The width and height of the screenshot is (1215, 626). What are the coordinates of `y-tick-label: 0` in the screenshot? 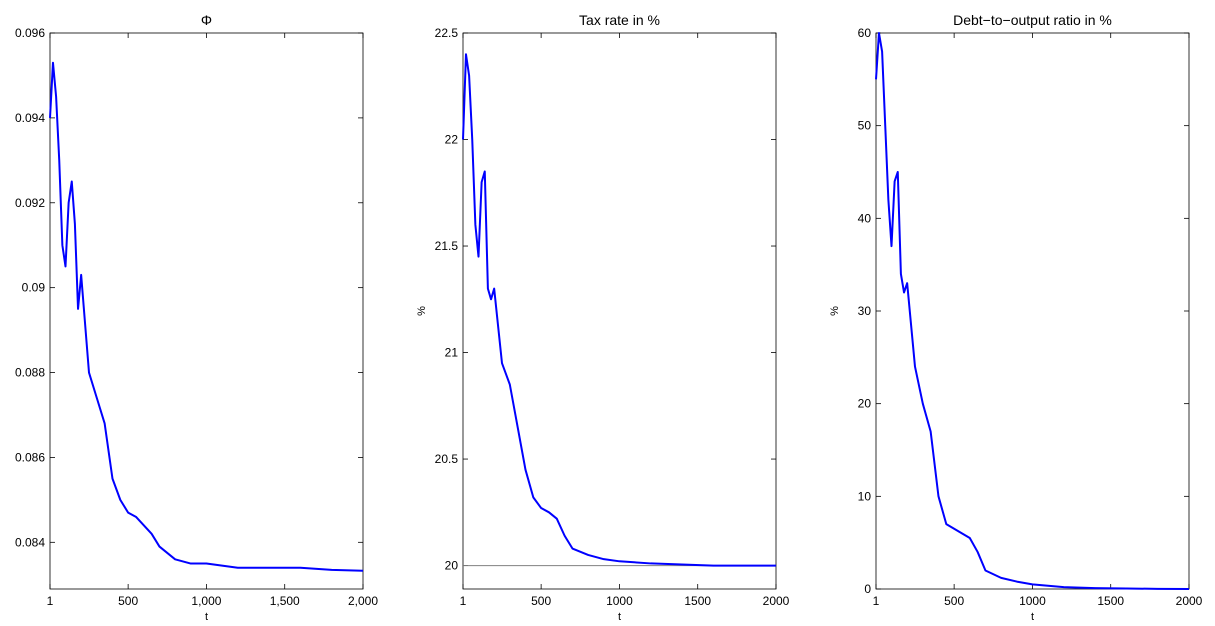 It's located at (867, 589).